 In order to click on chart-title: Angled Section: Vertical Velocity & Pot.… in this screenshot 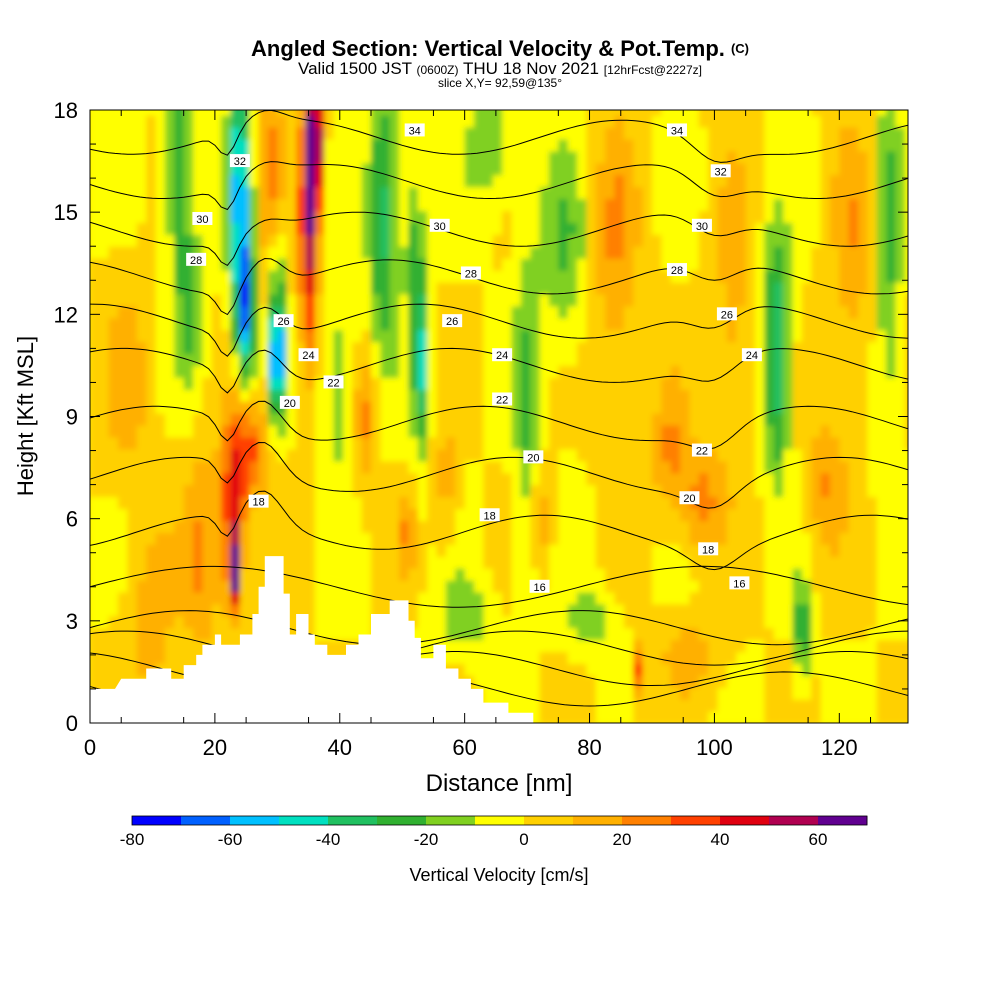, I will do `click(500, 49)`.